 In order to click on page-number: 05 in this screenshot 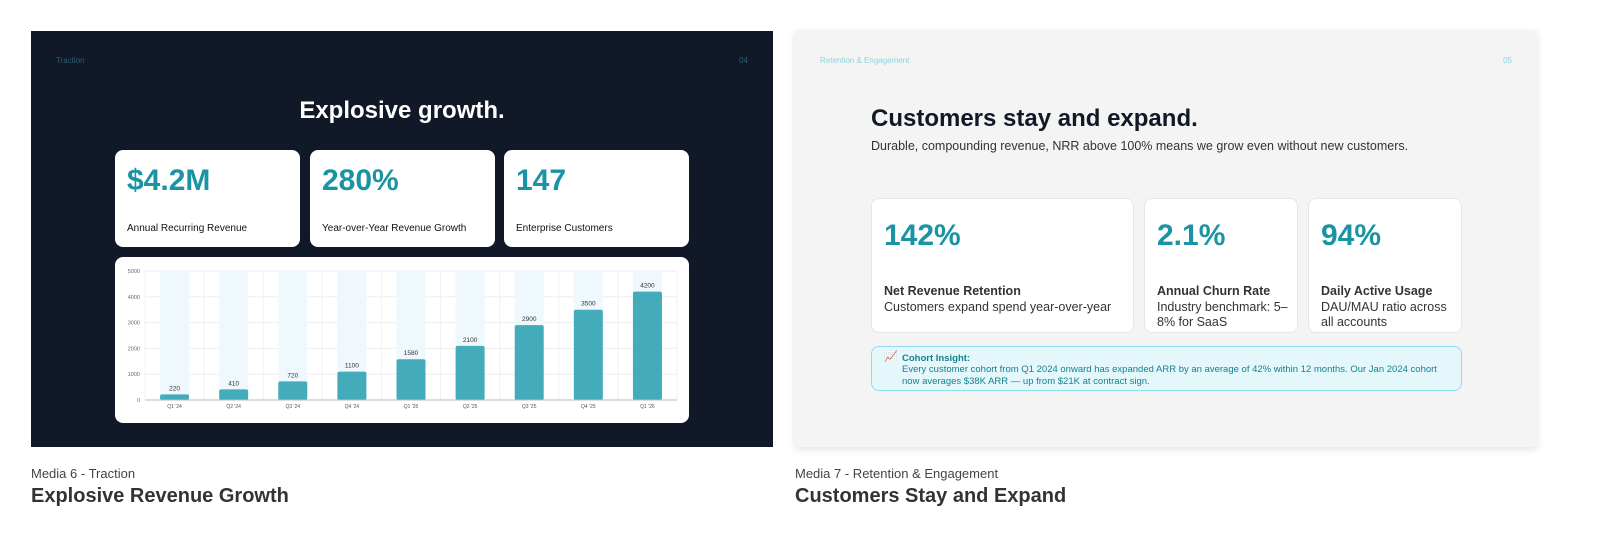, I will do `click(1507, 60)`.